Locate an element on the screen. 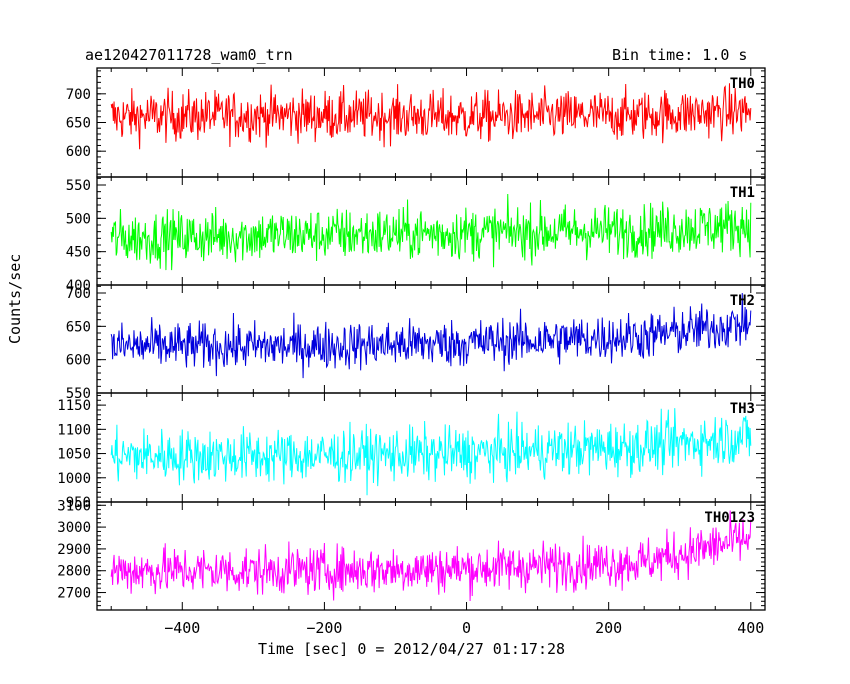 The width and height of the screenshot is (850, 684). panel-label-th0: TH0 is located at coordinates (742, 84).